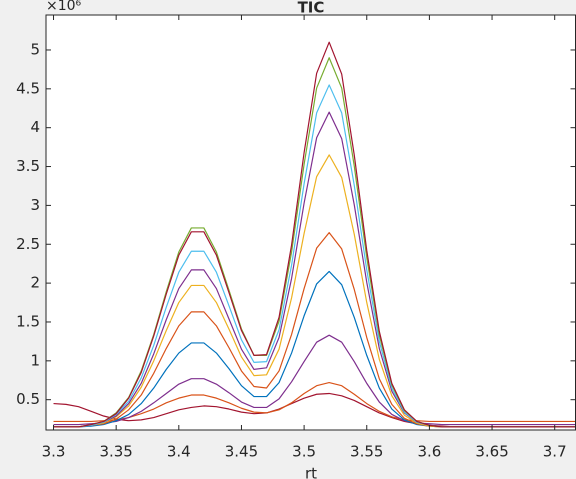 Image resolution: width=576 pixels, height=479 pixels. I want to click on x-tick-label: 3.7, so click(555, 452).